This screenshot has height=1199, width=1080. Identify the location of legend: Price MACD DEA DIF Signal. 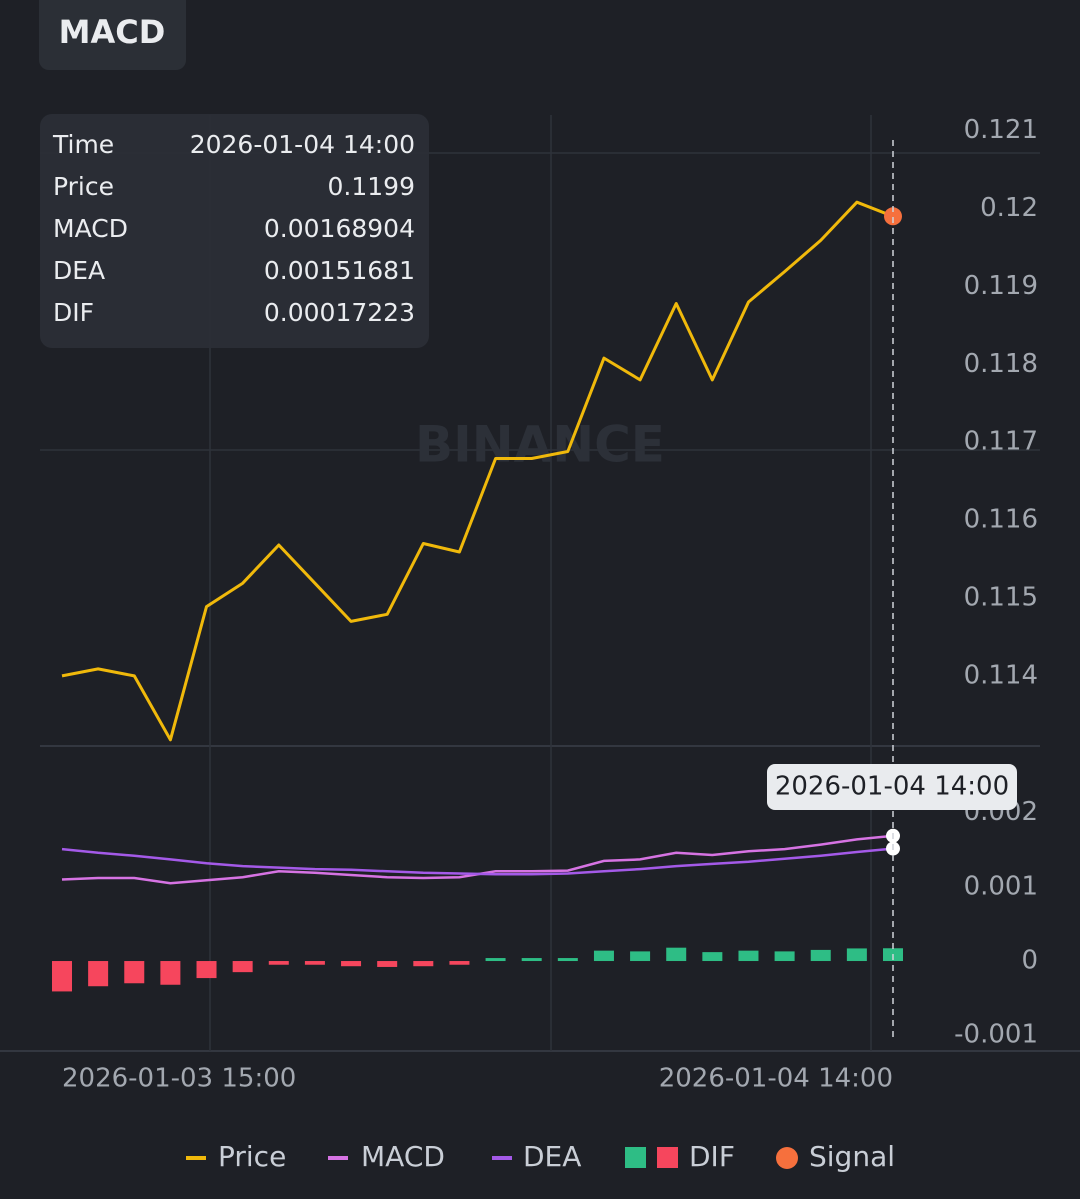
(540, 1156).